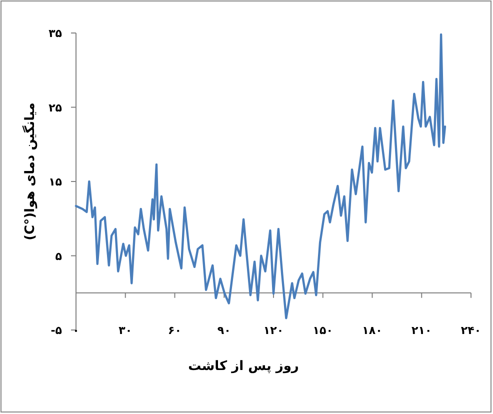 The height and width of the screenshot is (414, 493). I want to click on ytick: ۱۵, so click(55, 182).